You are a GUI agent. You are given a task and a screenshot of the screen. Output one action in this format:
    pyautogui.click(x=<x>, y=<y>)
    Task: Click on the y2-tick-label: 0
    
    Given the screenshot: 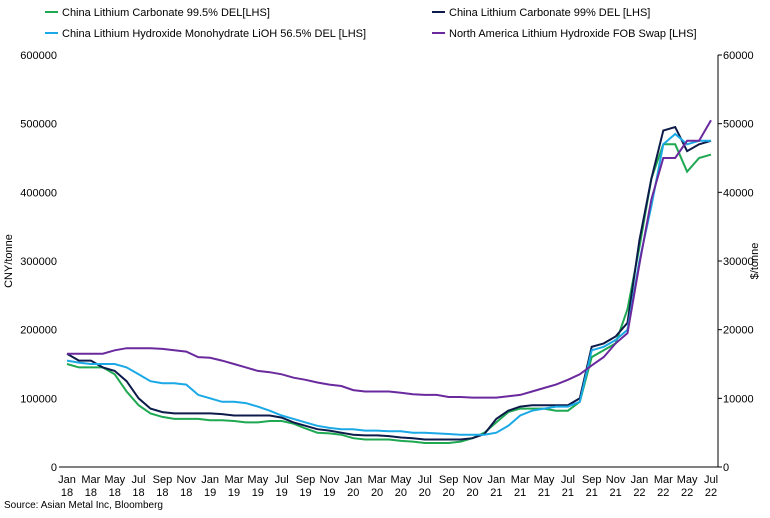 What is the action you would take?
    pyautogui.click(x=726, y=468)
    